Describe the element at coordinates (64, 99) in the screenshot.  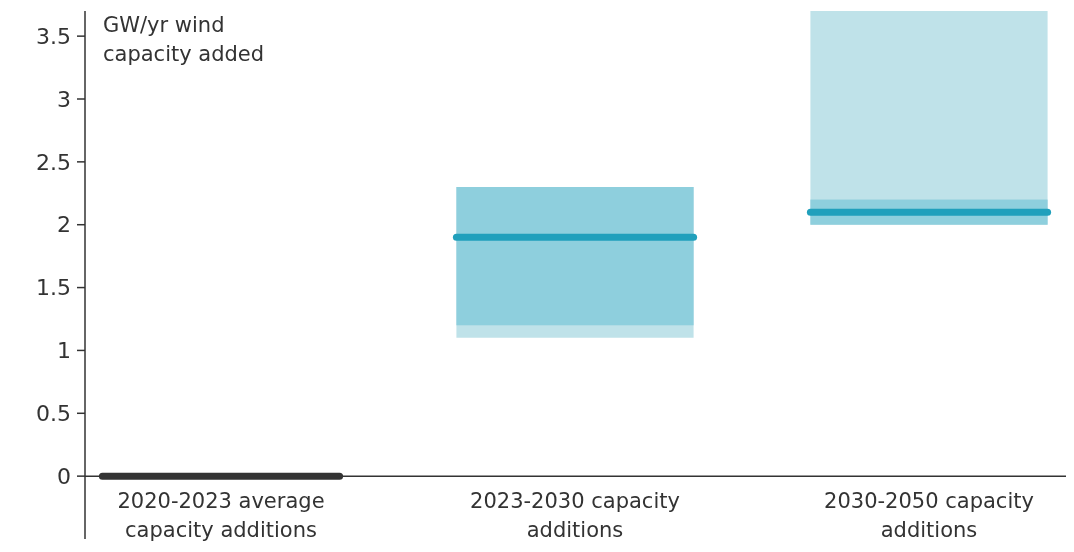
I see `y-tick-label: 3` at that location.